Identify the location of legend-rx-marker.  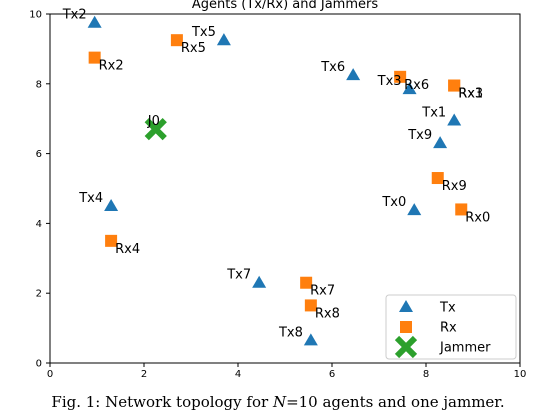
(406, 327).